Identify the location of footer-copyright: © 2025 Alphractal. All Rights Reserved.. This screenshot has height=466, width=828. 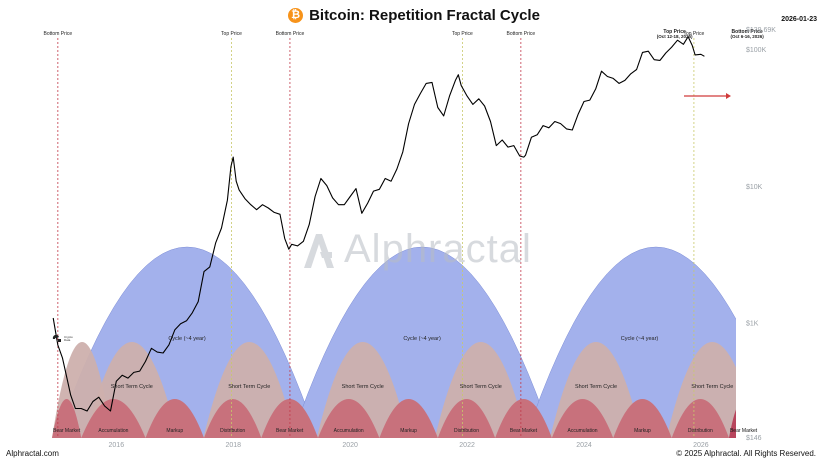
(746, 453).